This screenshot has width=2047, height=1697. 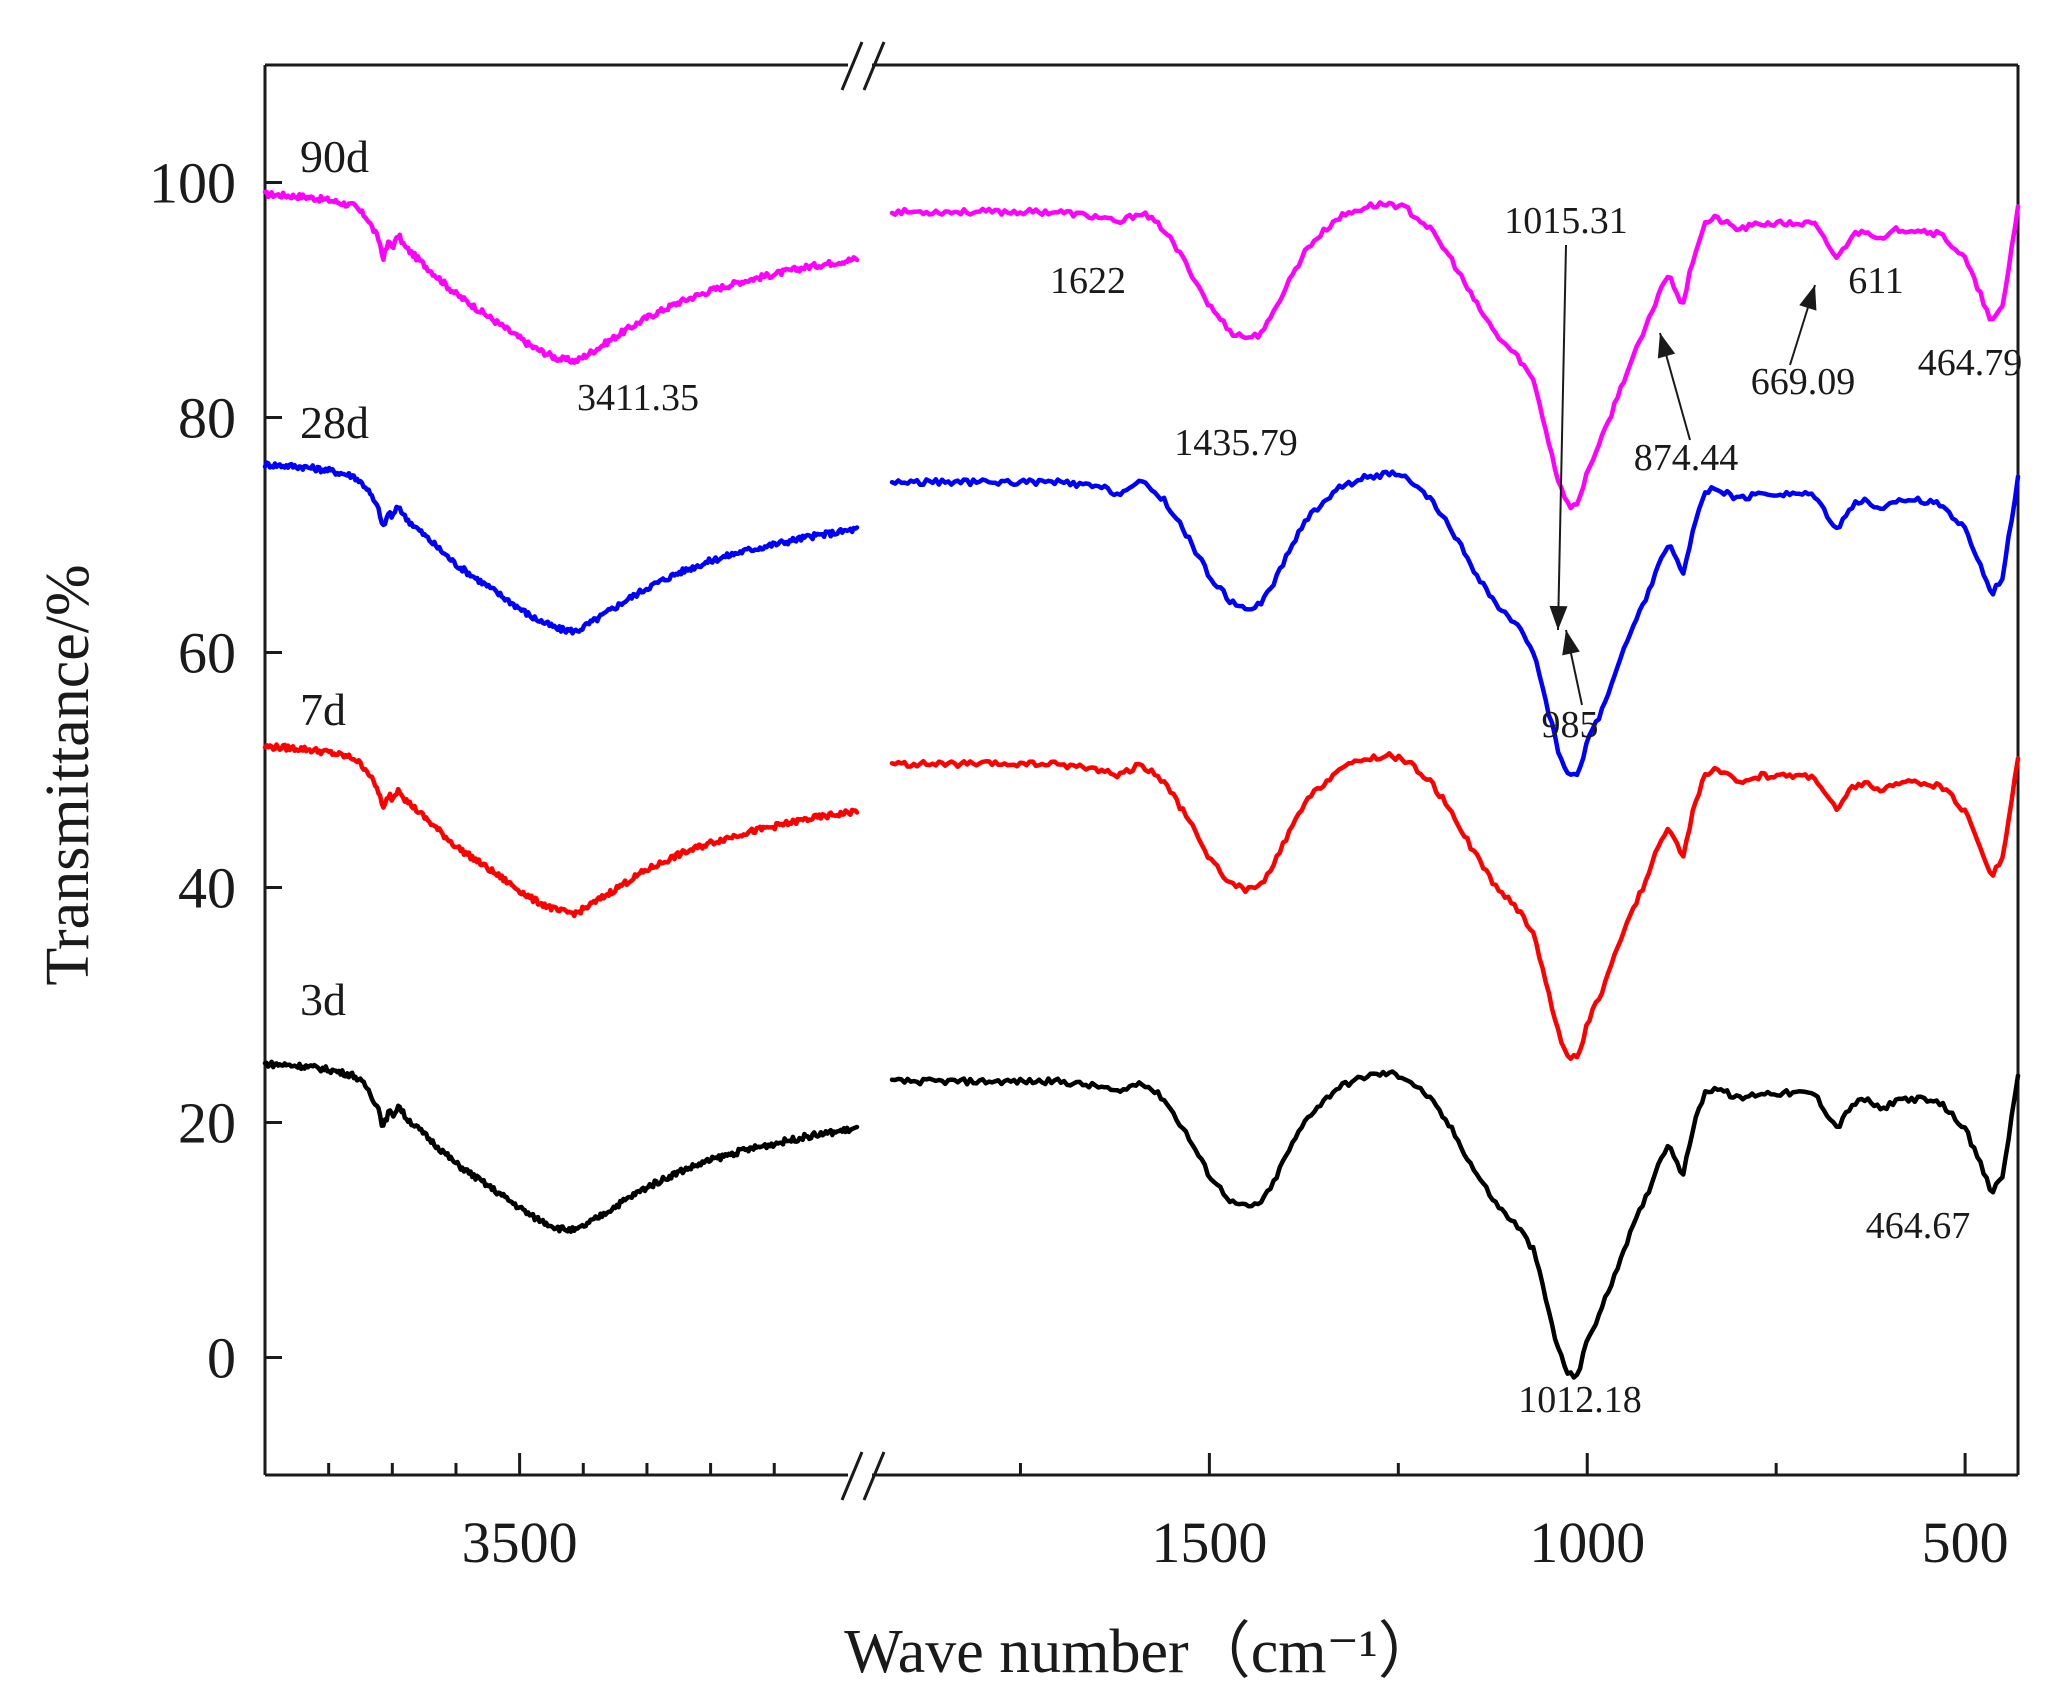 I want to click on annotation-arrow-line, so click(x=1562, y=437).